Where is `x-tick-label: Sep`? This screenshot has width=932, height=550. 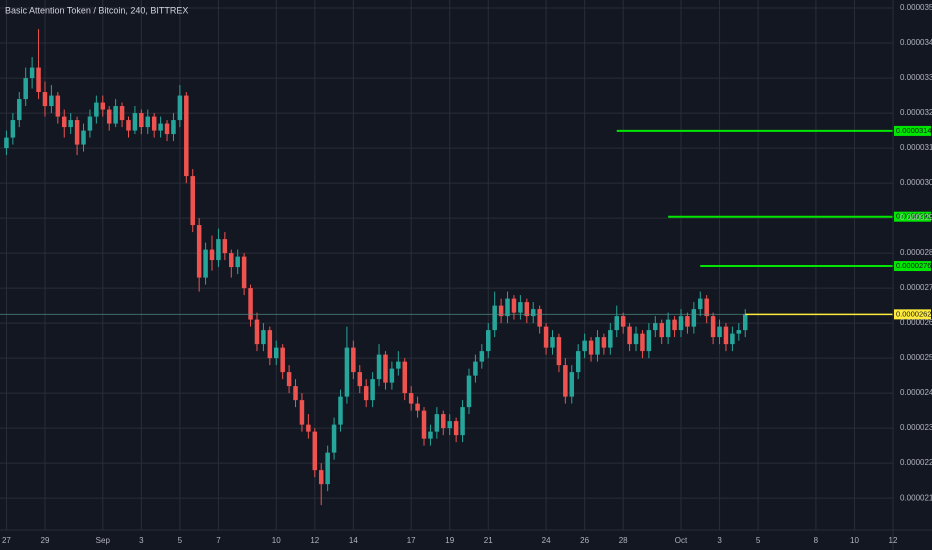 x-tick-label: Sep is located at coordinates (103, 540).